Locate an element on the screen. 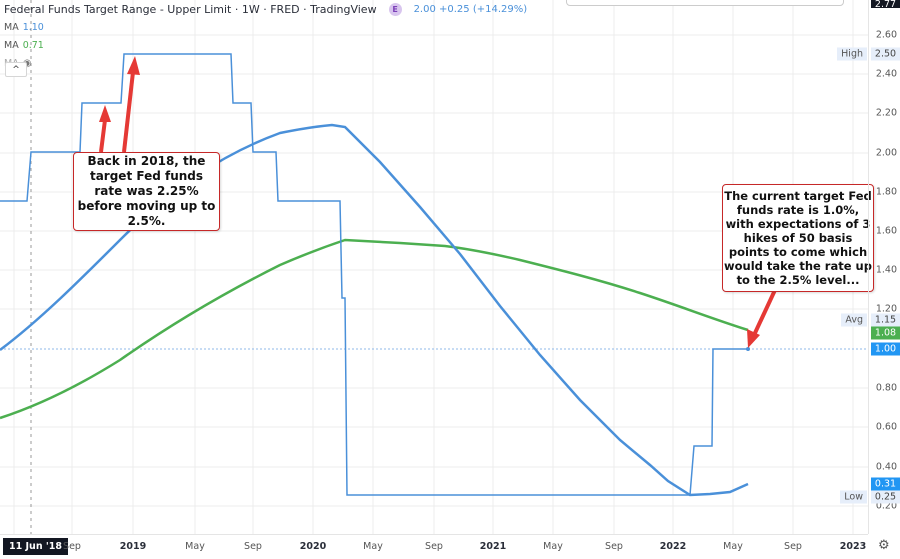 This screenshot has height=559, width=900. collapse-legend-button: ^ is located at coordinates (16, 69).